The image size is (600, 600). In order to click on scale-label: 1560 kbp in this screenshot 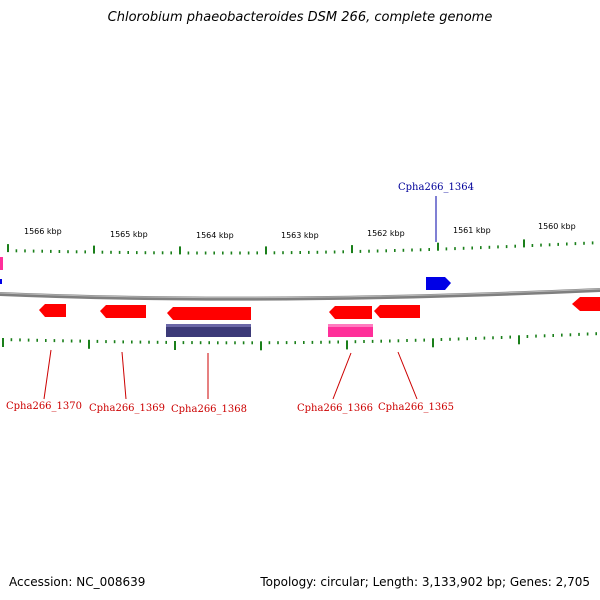, I will do `click(557, 226)`.